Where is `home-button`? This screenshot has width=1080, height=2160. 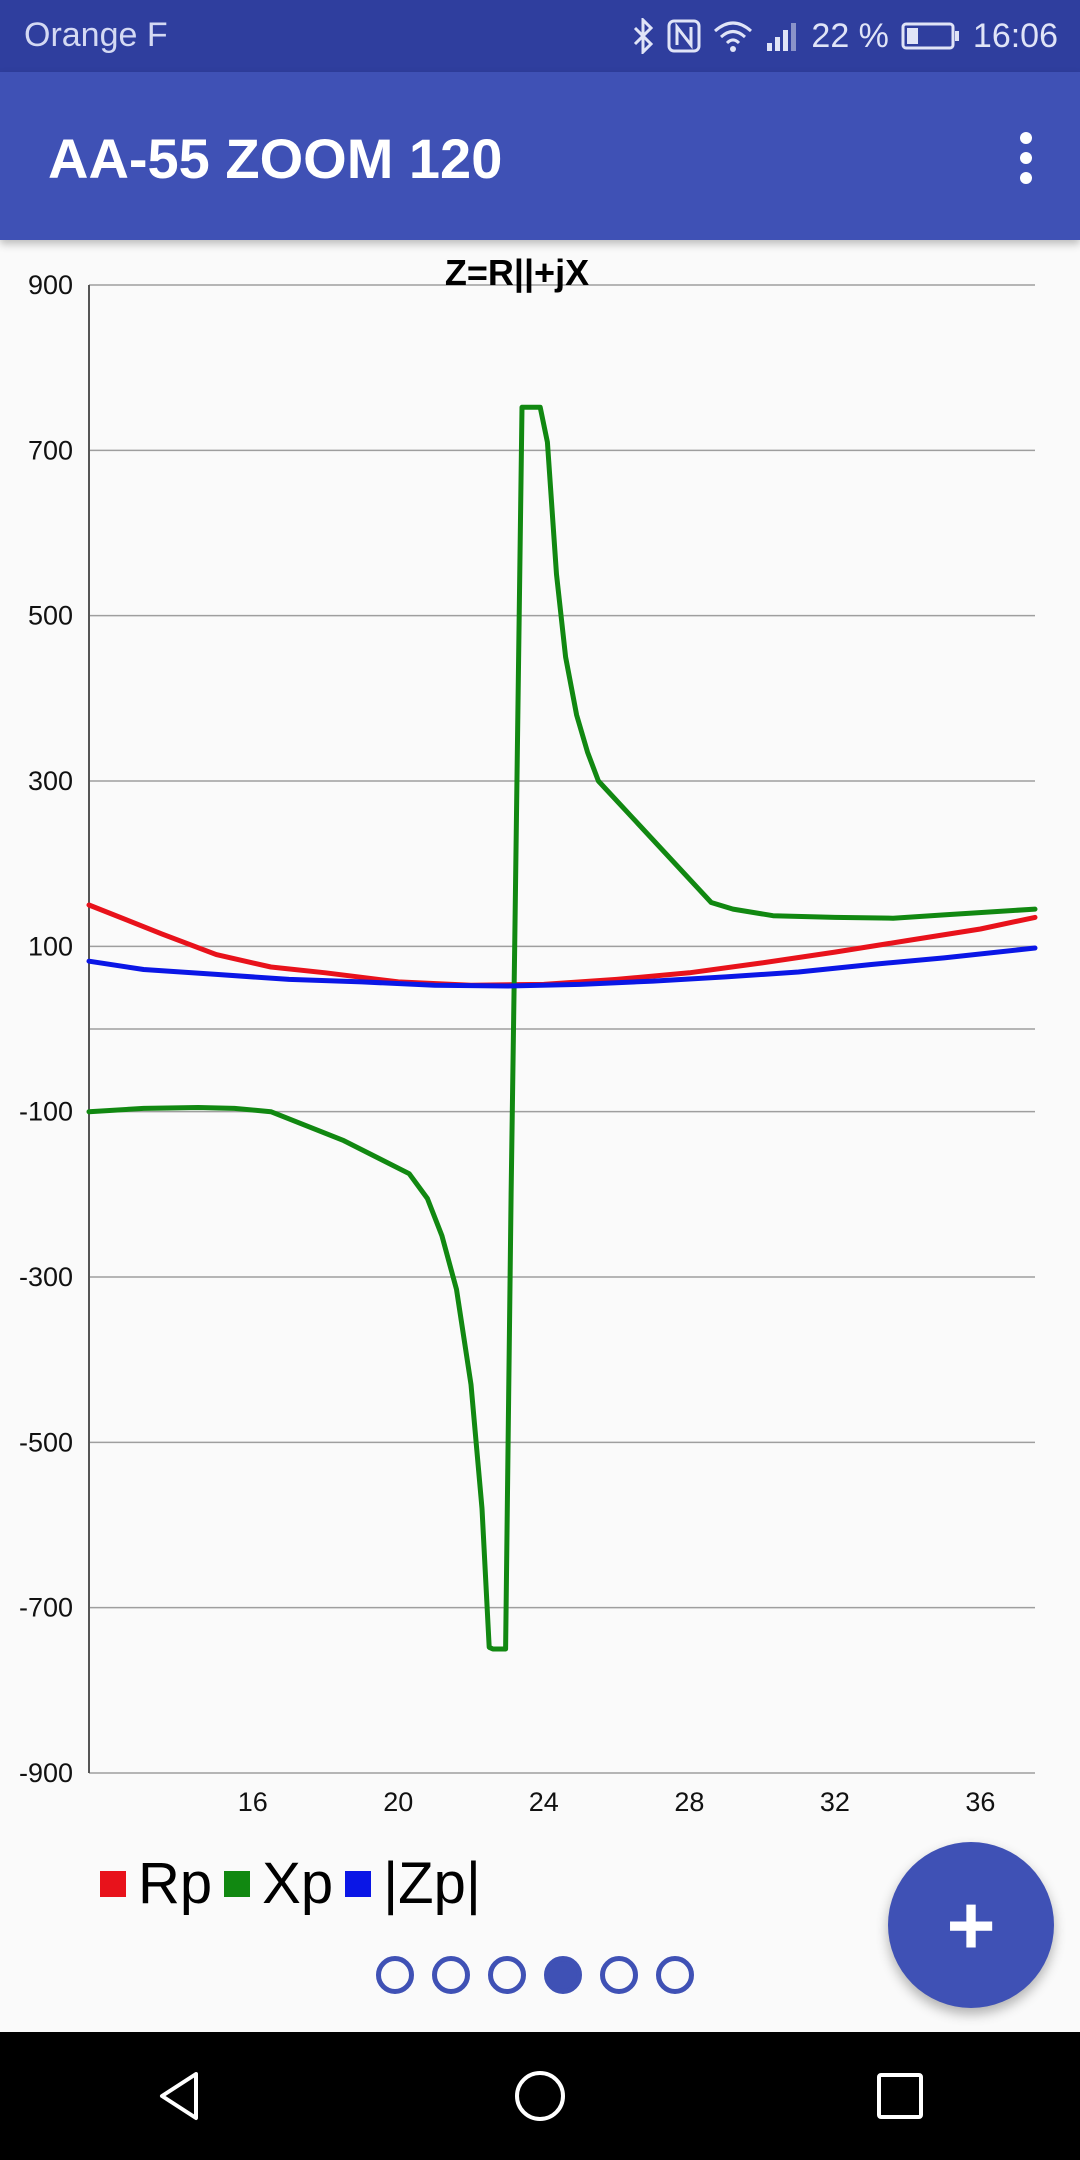
home-button is located at coordinates (540, 2096).